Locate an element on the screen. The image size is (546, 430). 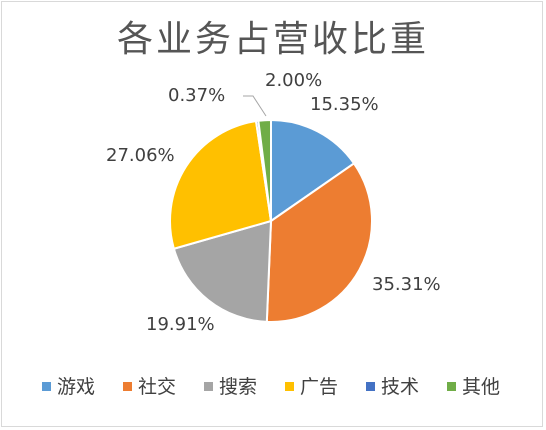
legend: 游戏 社交 搜索 广告 技术 其他 is located at coordinates (271, 387).